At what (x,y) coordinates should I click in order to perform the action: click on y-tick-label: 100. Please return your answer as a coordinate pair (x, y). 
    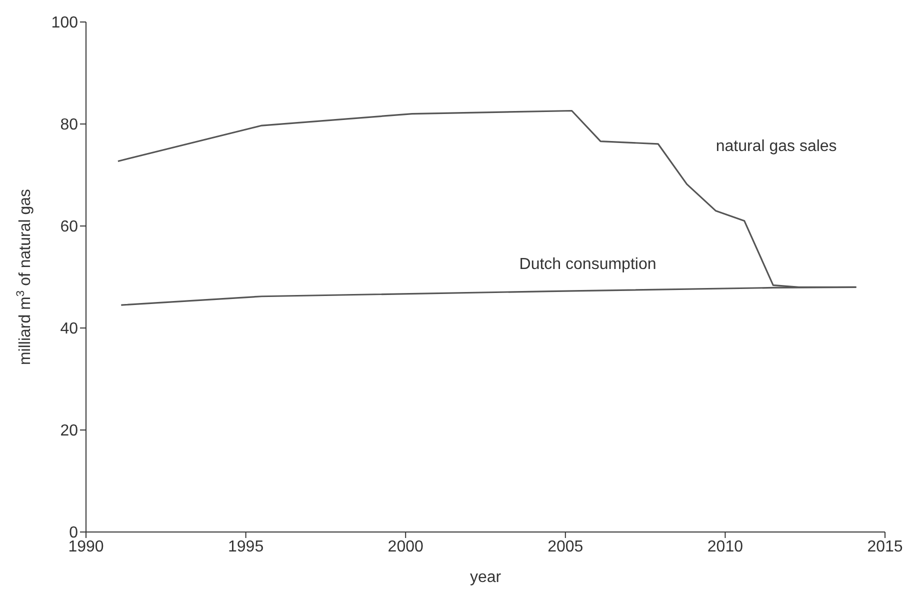
    Looking at the image, I should click on (64, 23).